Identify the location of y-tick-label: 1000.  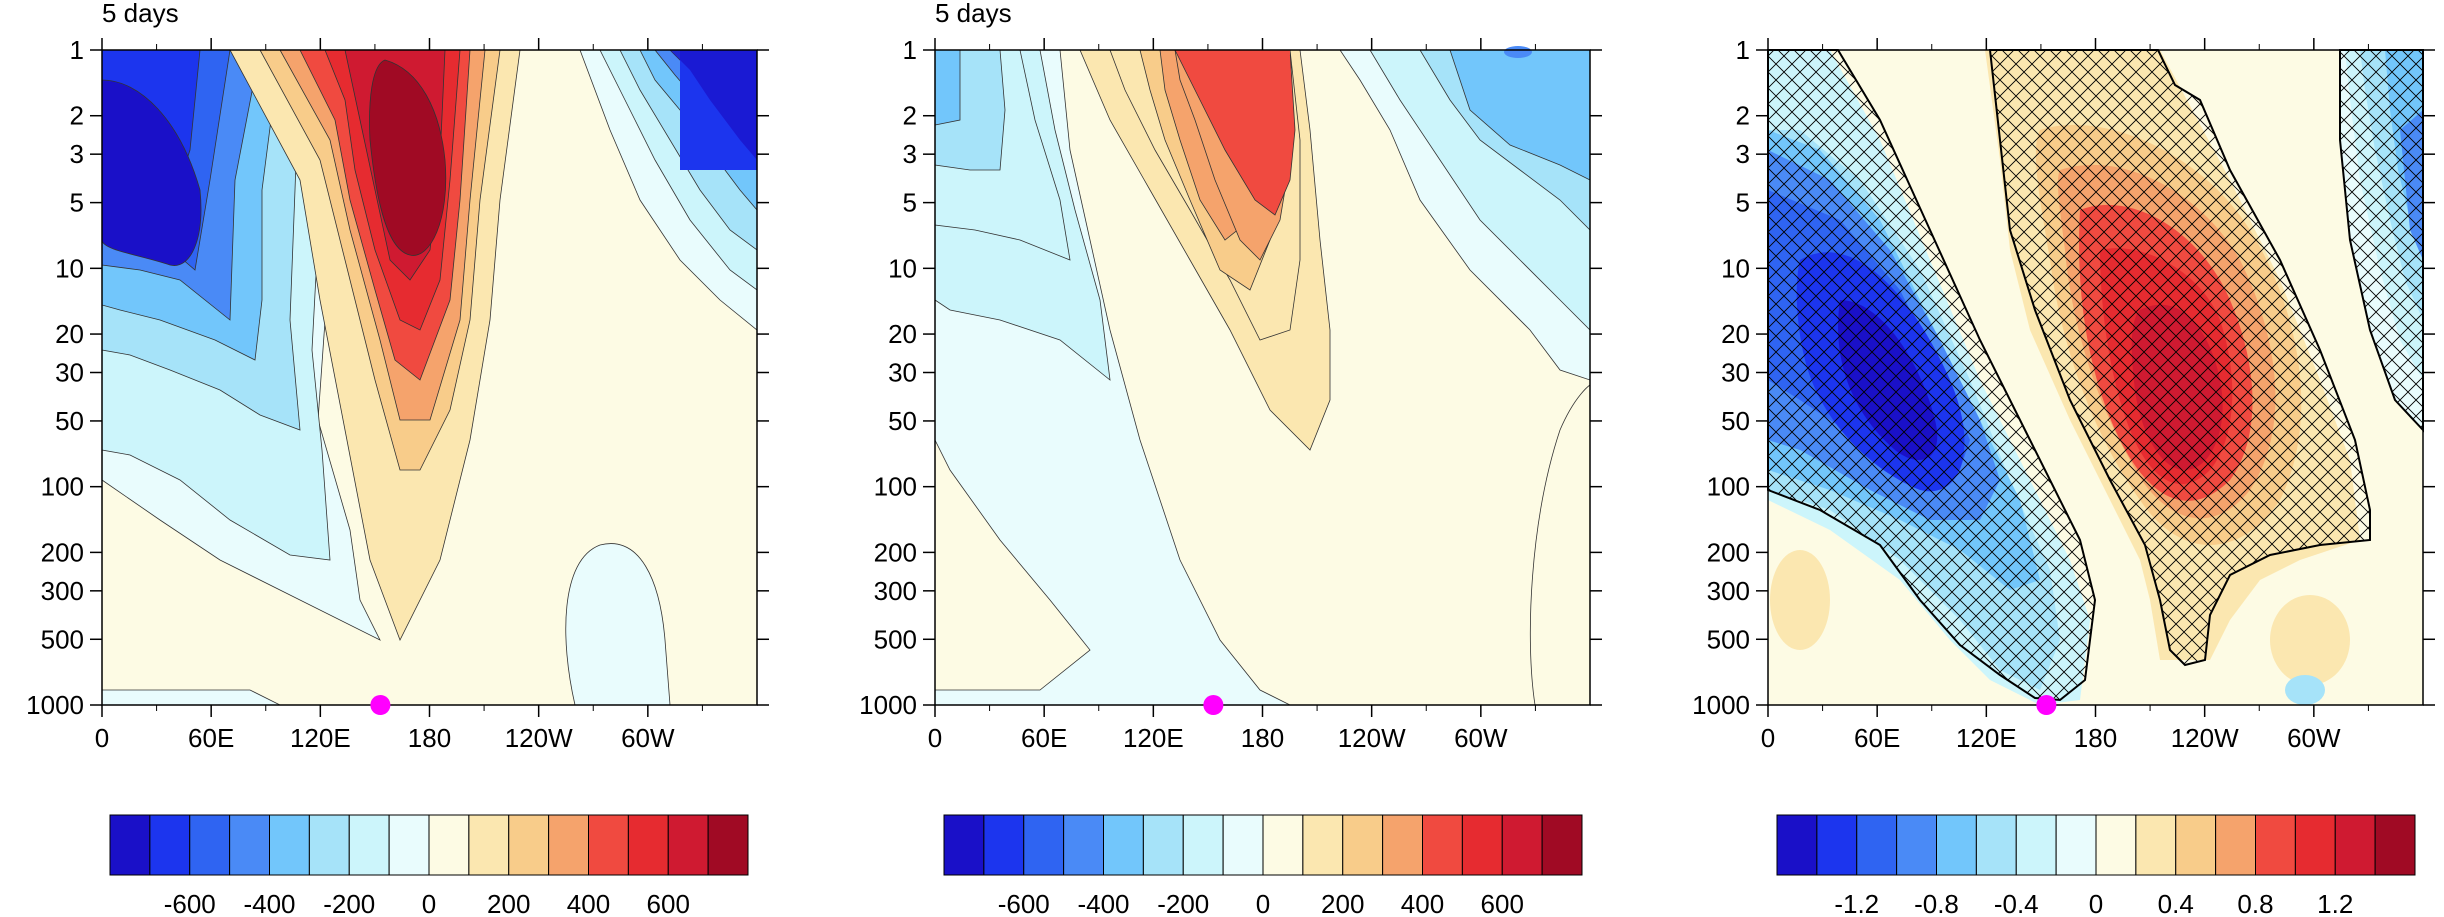
(55, 705).